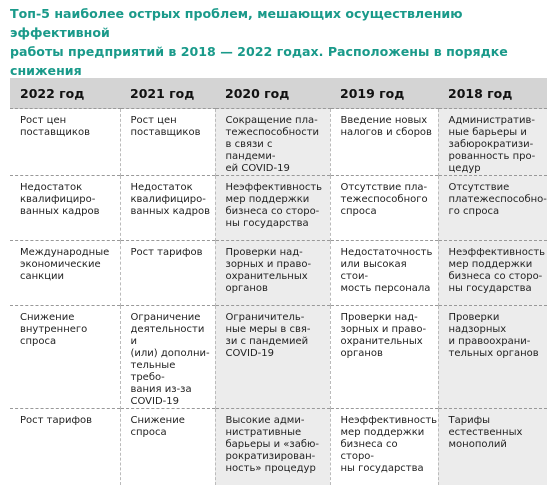  Describe the element at coordinates (65, 273) in the screenshot. I see `table-cell: Международные экономические санкции` at that location.